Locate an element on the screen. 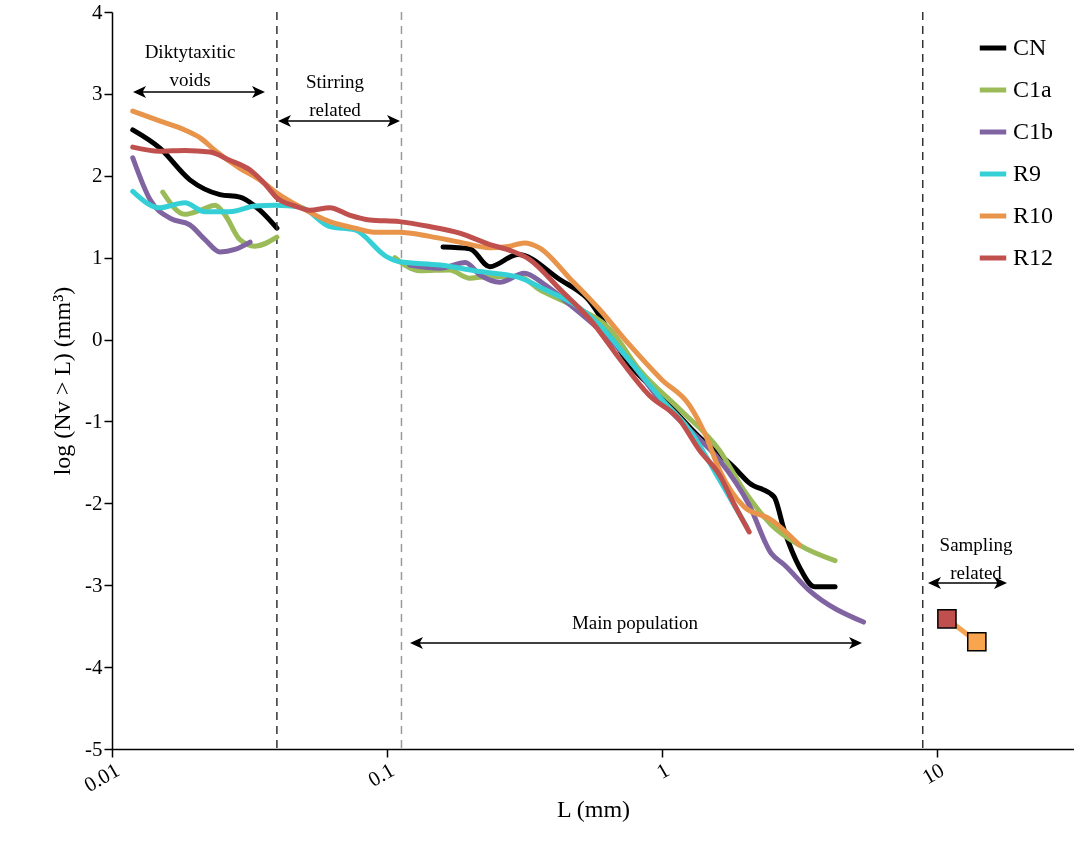 The height and width of the screenshot is (845, 1074). legend-label: CN is located at coordinates (1030, 47).